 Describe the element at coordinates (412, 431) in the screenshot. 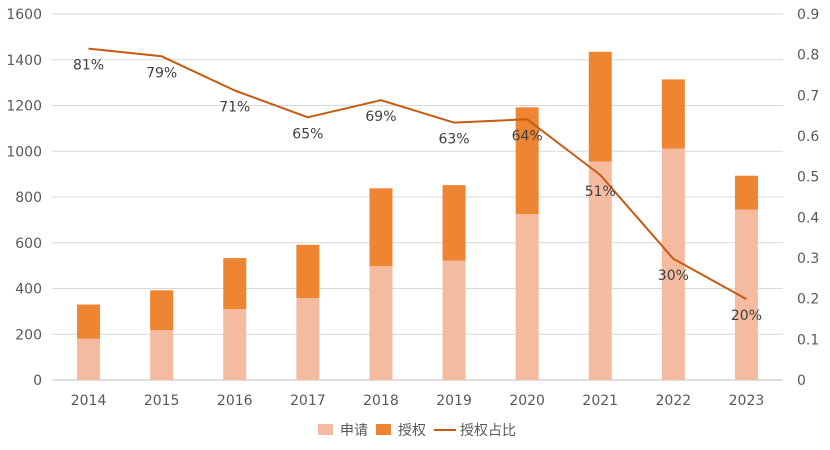

I see `legend-label-grant: 授权` at that location.